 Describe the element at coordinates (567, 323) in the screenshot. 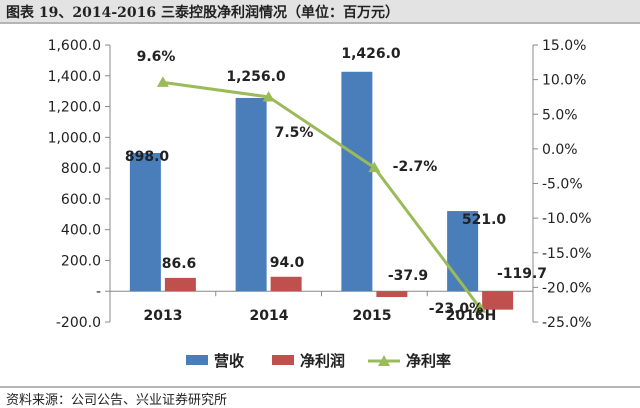

I see `right-tick-label: -25.0%` at that location.